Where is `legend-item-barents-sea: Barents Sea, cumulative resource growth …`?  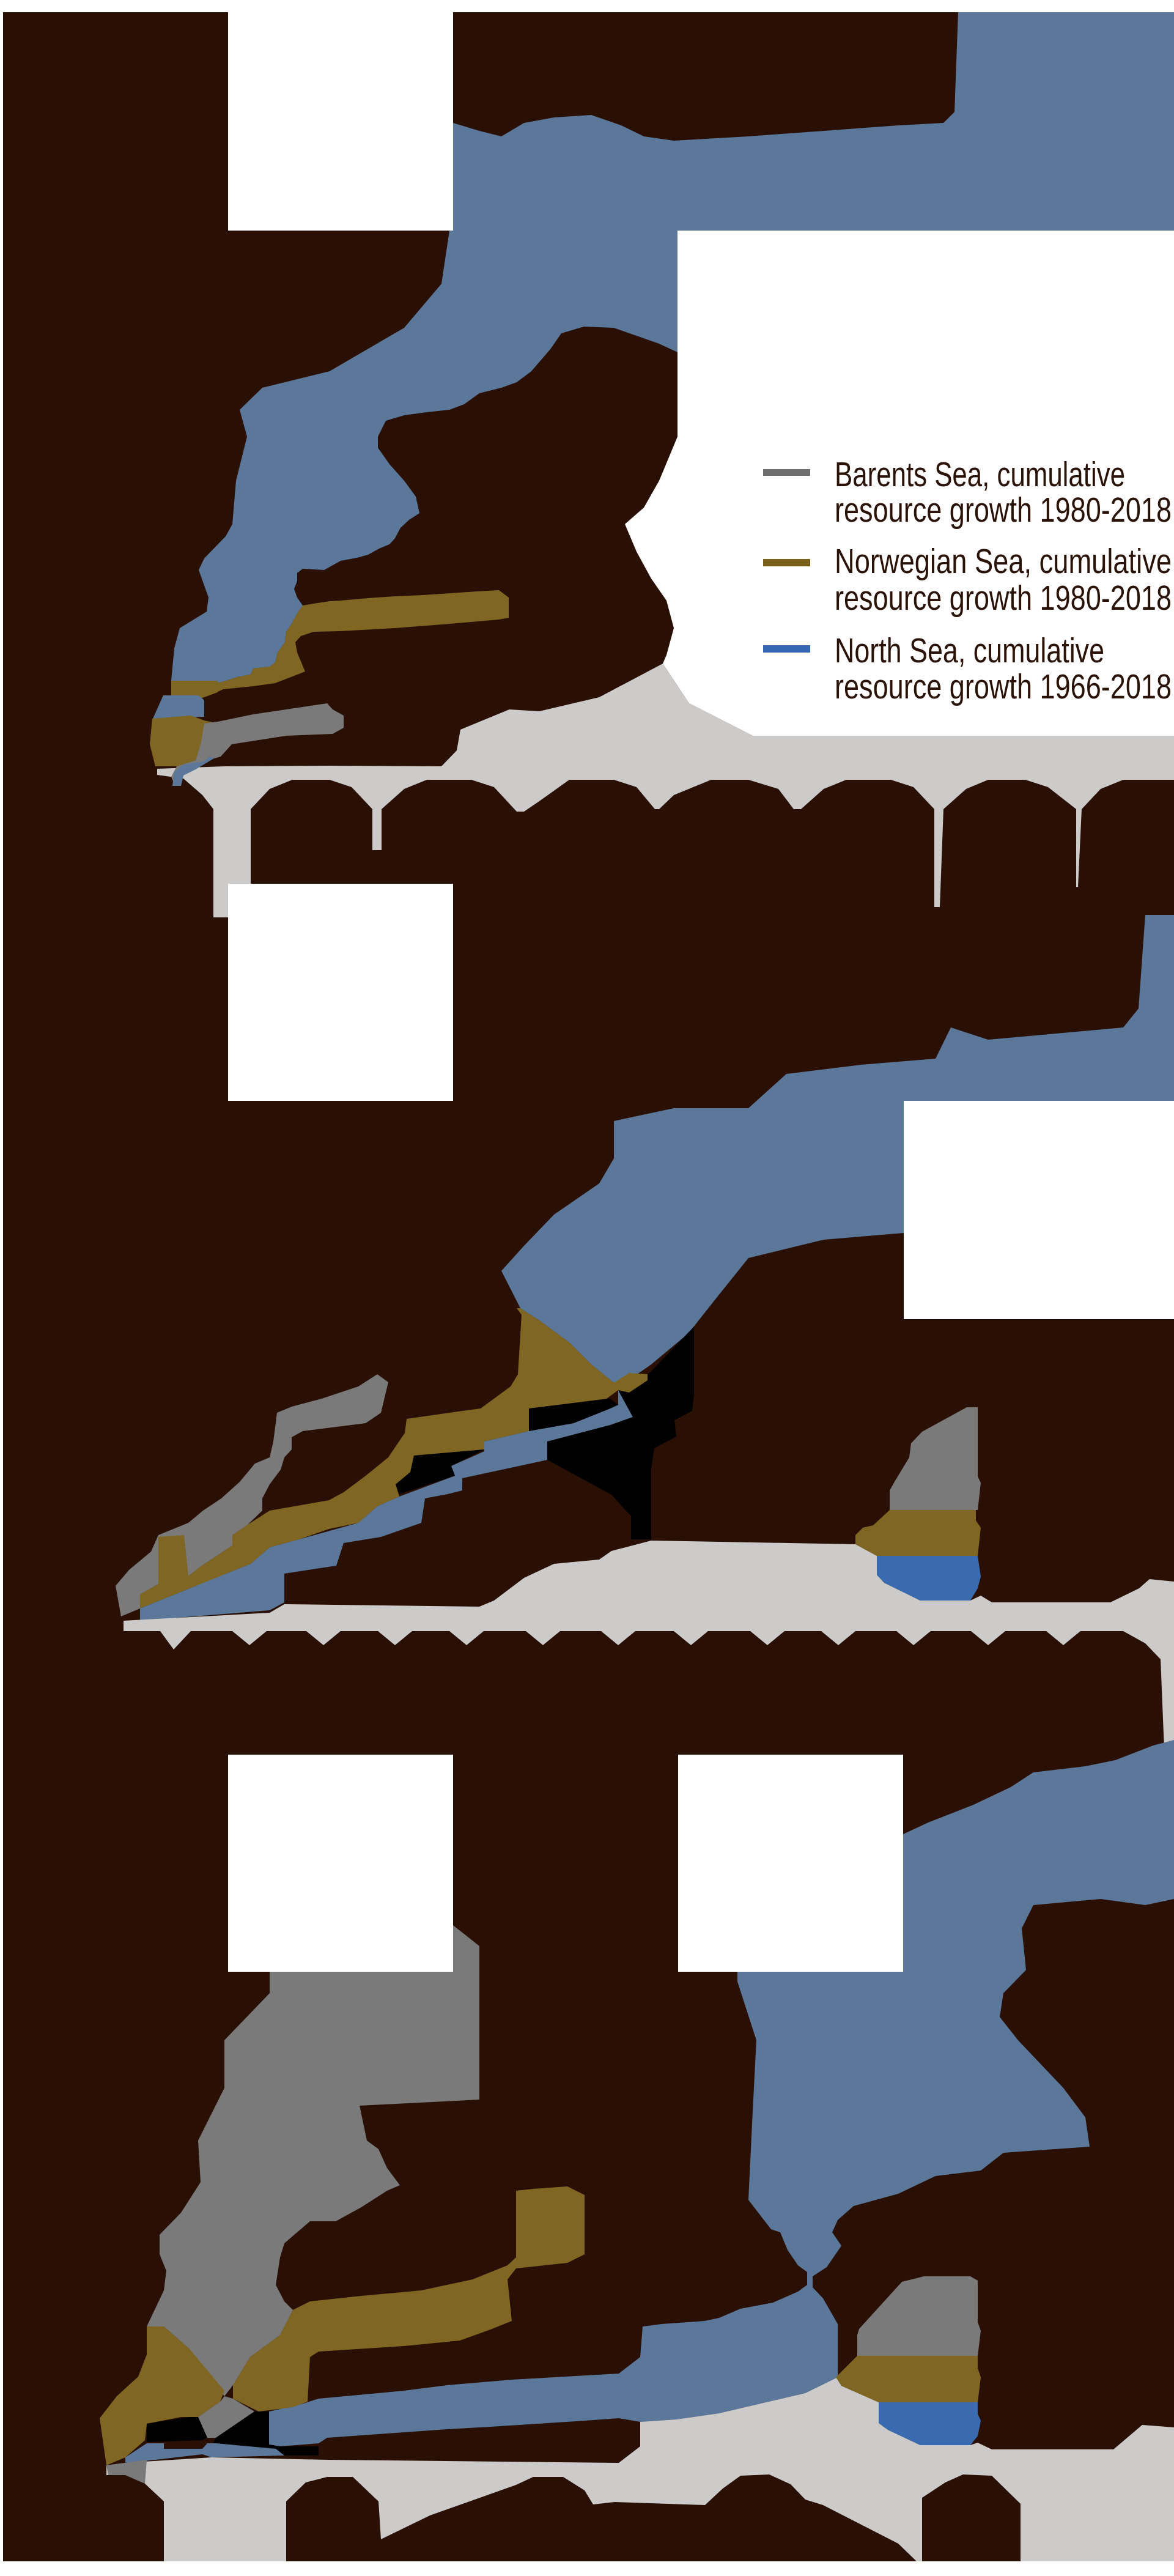
legend-item-barents-sea: Barents Sea, cumulative resource growth … is located at coordinates (967, 492).